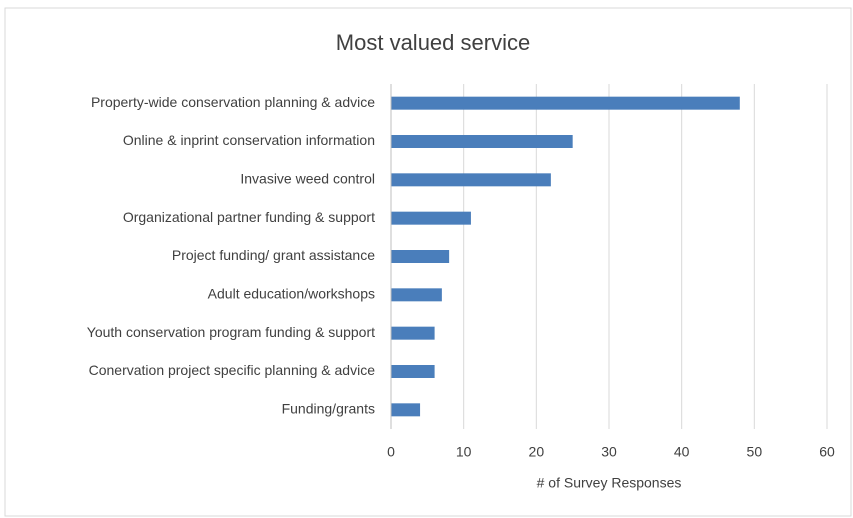 Image resolution: width=853 pixels, height=518 pixels. I want to click on y-tick-label: Adult education/workshops, so click(291, 294).